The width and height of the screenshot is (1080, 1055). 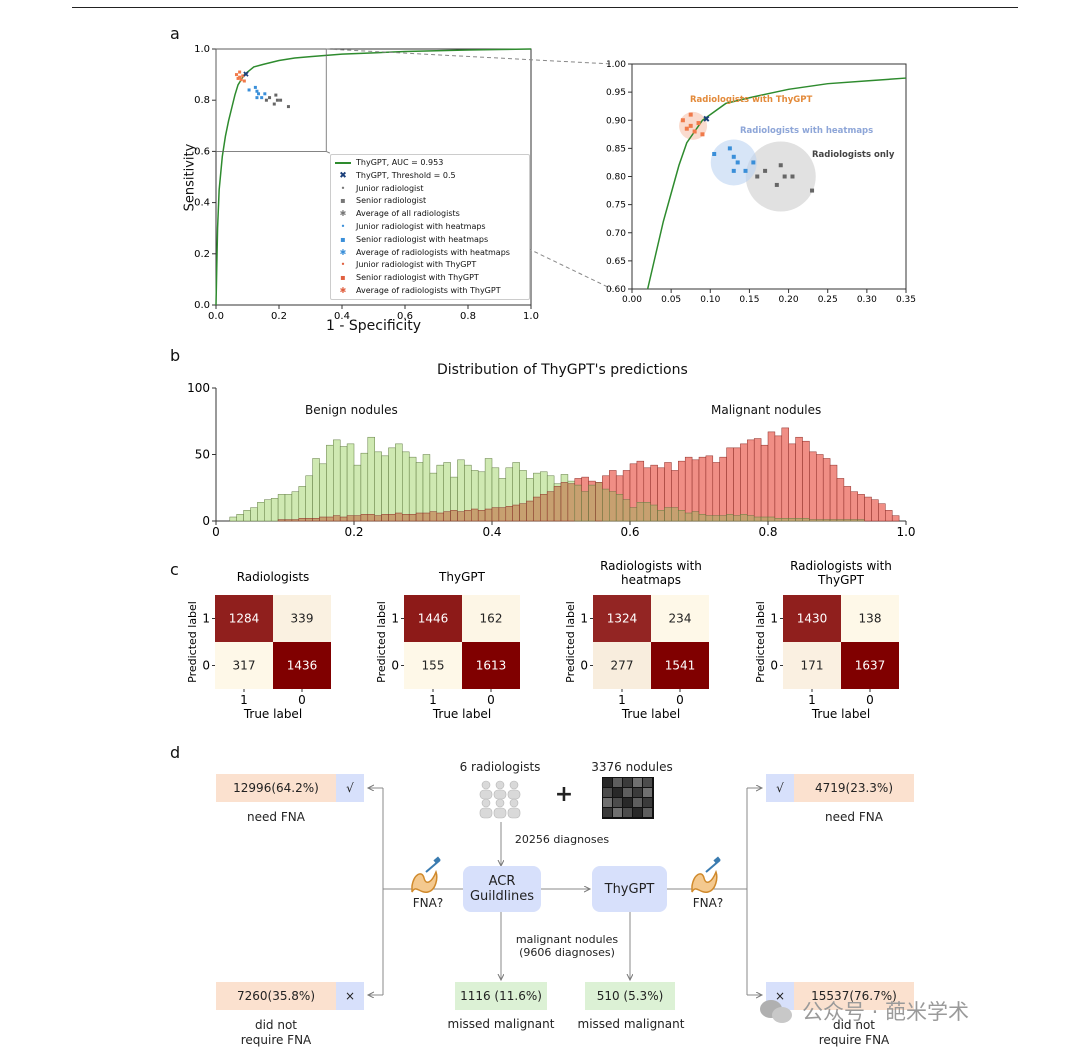 What do you see at coordinates (710, 300) in the screenshot?
I see `x-tick-label: 0.10` at bounding box center [710, 300].